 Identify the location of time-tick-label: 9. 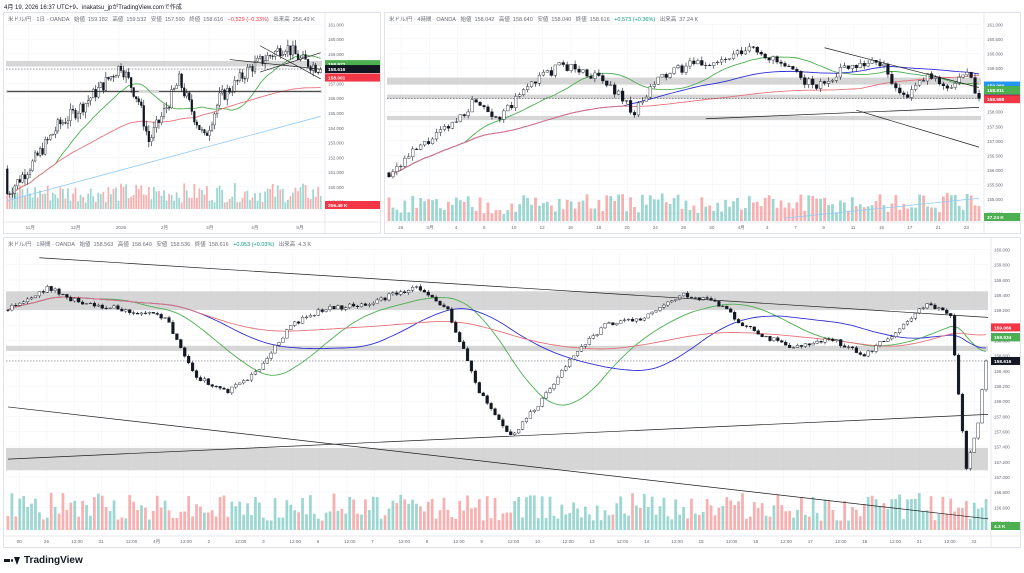
(823, 227).